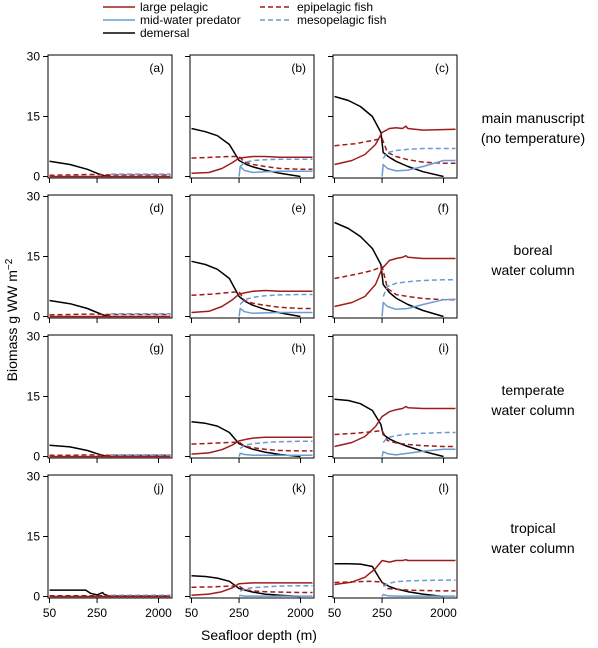 The width and height of the screenshot is (598, 648). Describe the element at coordinates (156, 208) in the screenshot. I see `panel-label: (d)` at that location.